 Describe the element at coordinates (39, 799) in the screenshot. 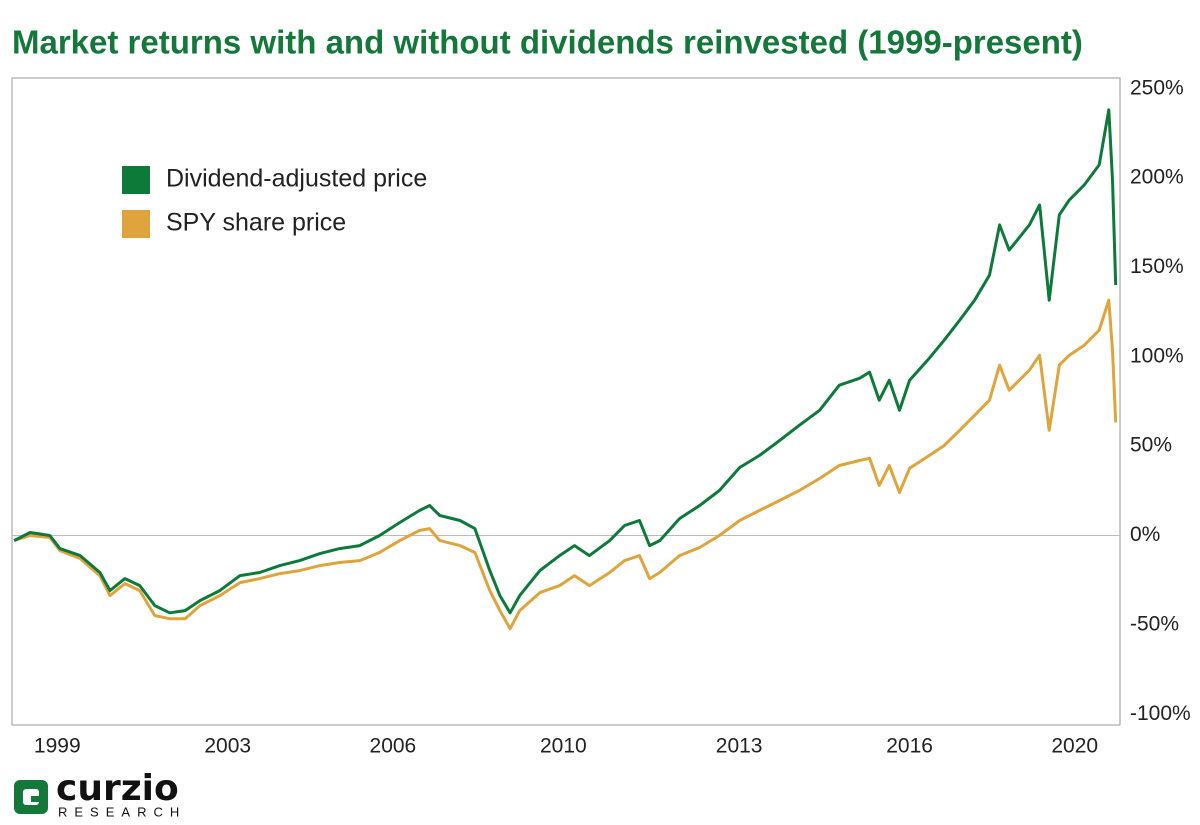

I see `logo-icon-gap` at that location.